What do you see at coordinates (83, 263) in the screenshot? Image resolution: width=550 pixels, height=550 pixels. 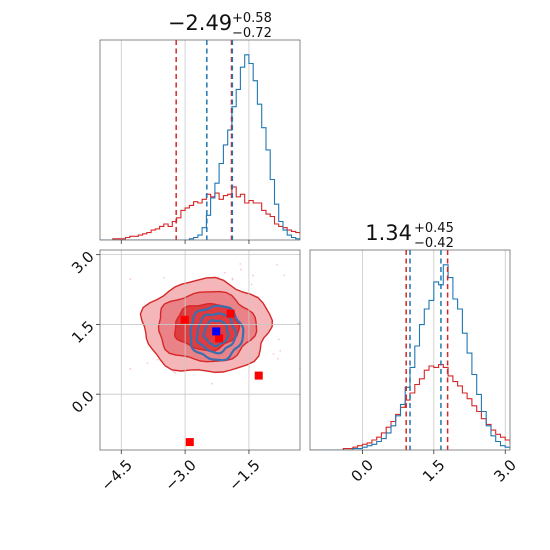 I see `y-tick-label: 3.0` at bounding box center [83, 263].